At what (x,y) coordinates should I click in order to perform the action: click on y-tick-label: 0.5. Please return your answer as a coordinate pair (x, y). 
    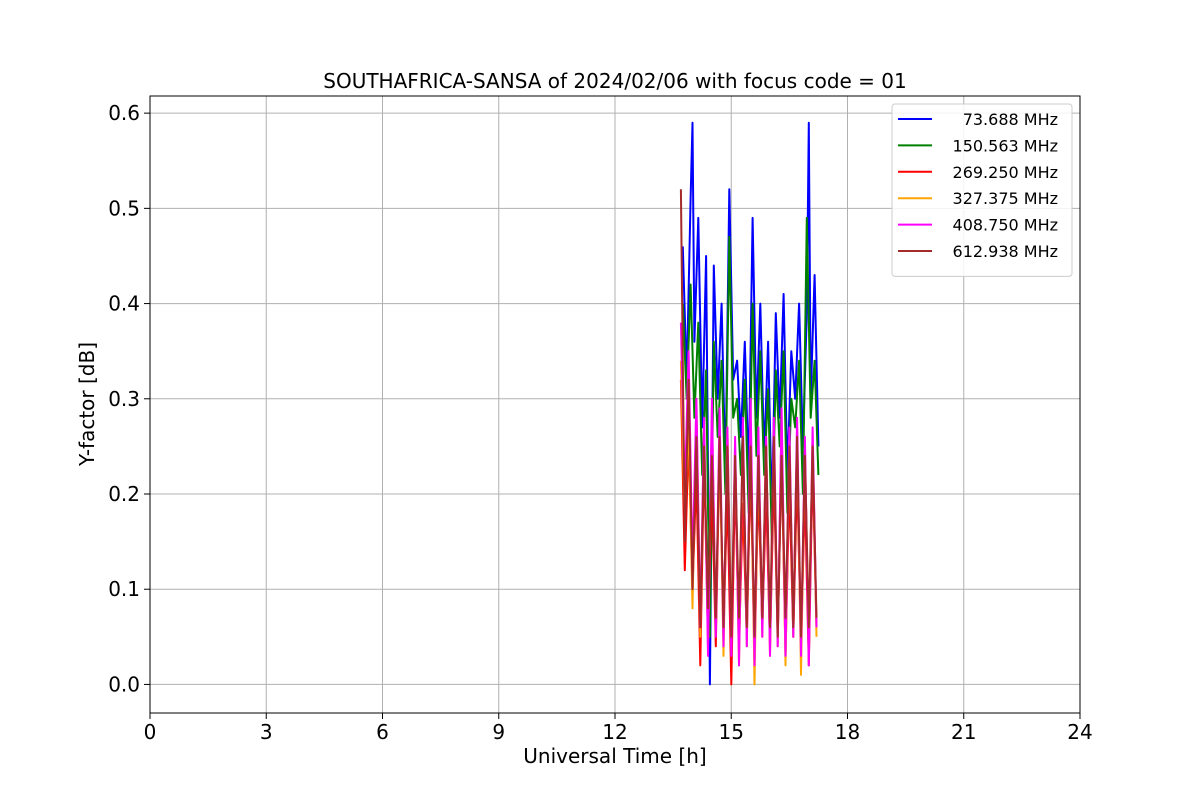
    Looking at the image, I should click on (124, 208).